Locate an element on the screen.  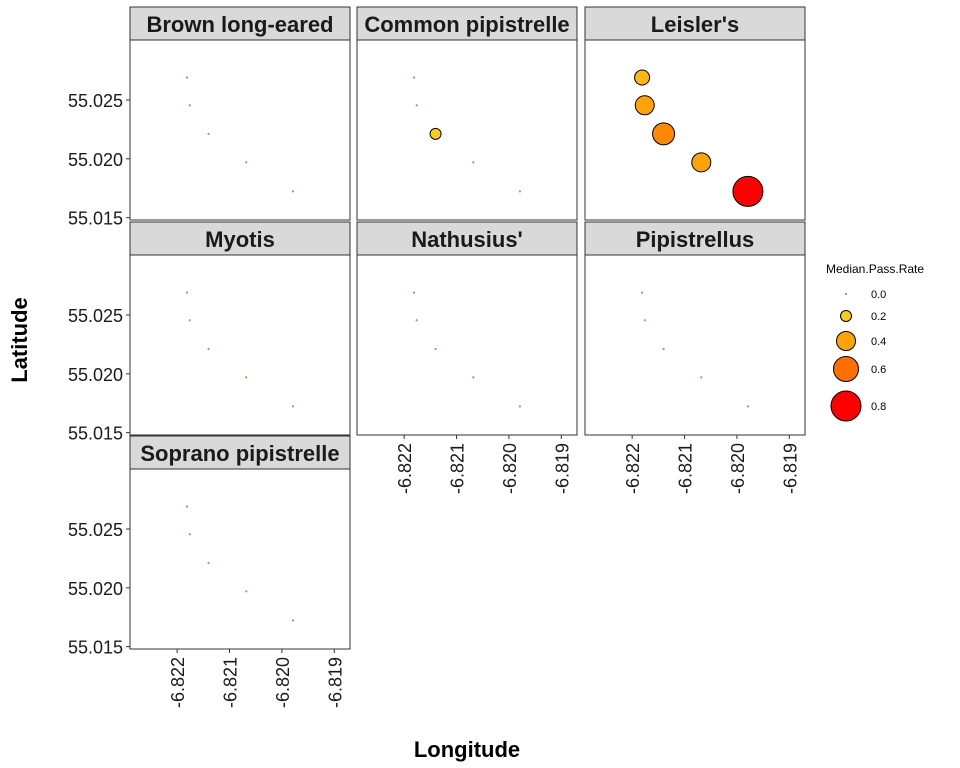
legend-title: Median.Pass.Rate is located at coordinates (875, 269).